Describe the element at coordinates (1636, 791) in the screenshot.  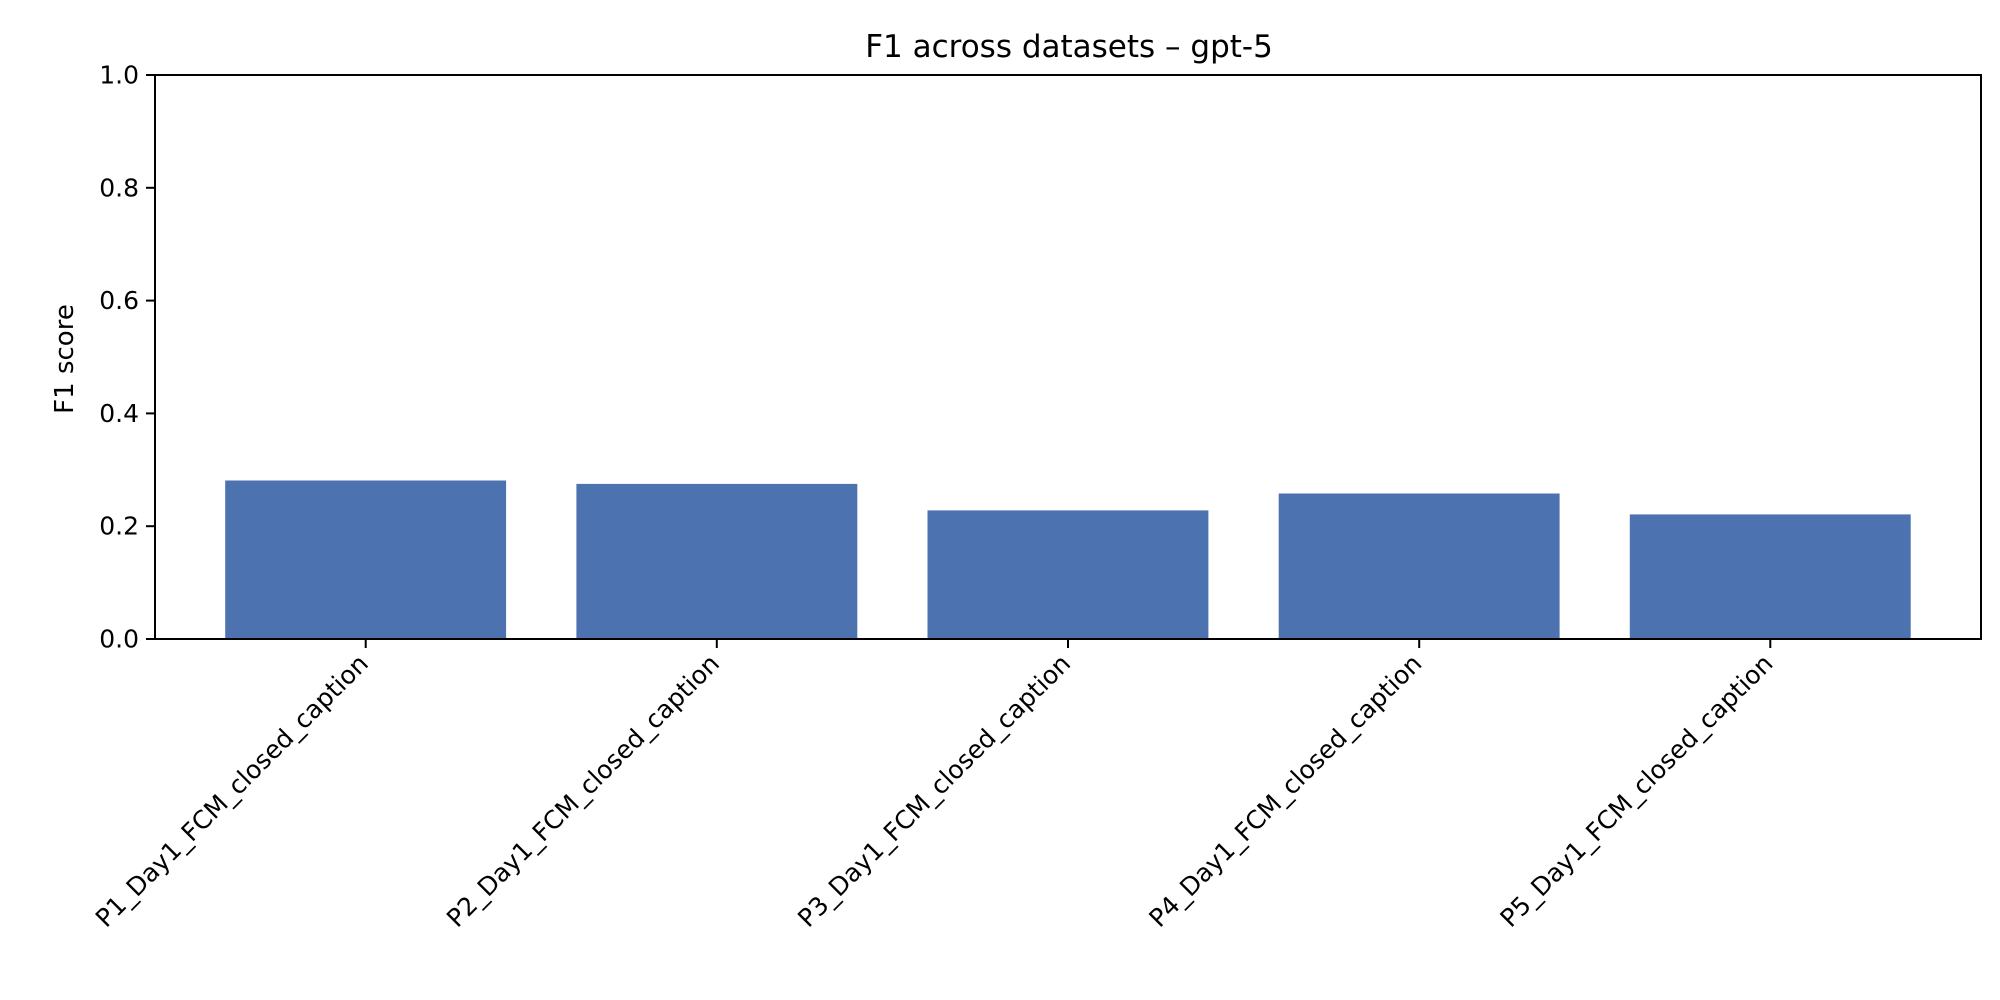
I see `x-tick-label: P5_Day1_FCM_closed_caption` at that location.